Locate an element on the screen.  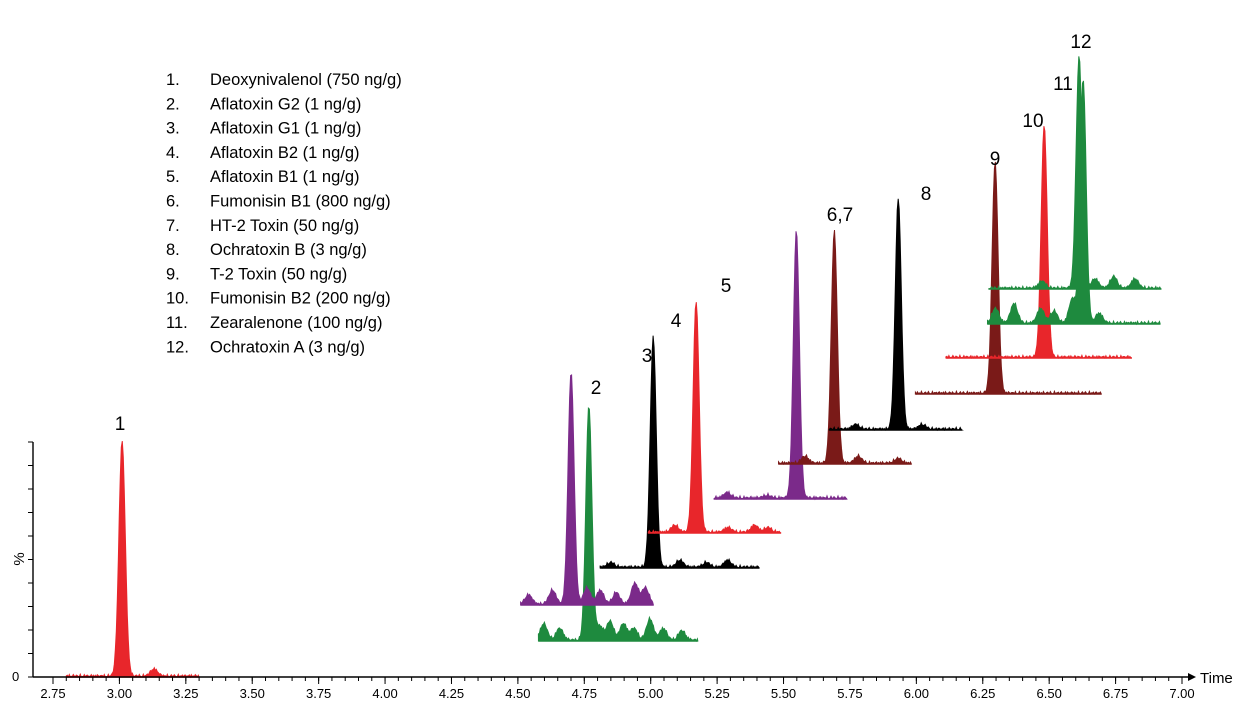
legend-entry: Aflatoxin B2 (1 ng/g) is located at coordinates (285, 153).